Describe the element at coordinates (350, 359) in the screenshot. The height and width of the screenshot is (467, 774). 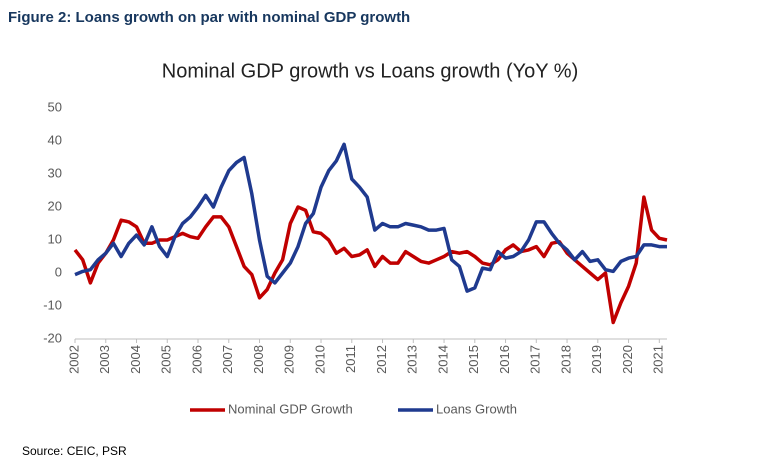
I see `x-tick-label: 2011` at that location.